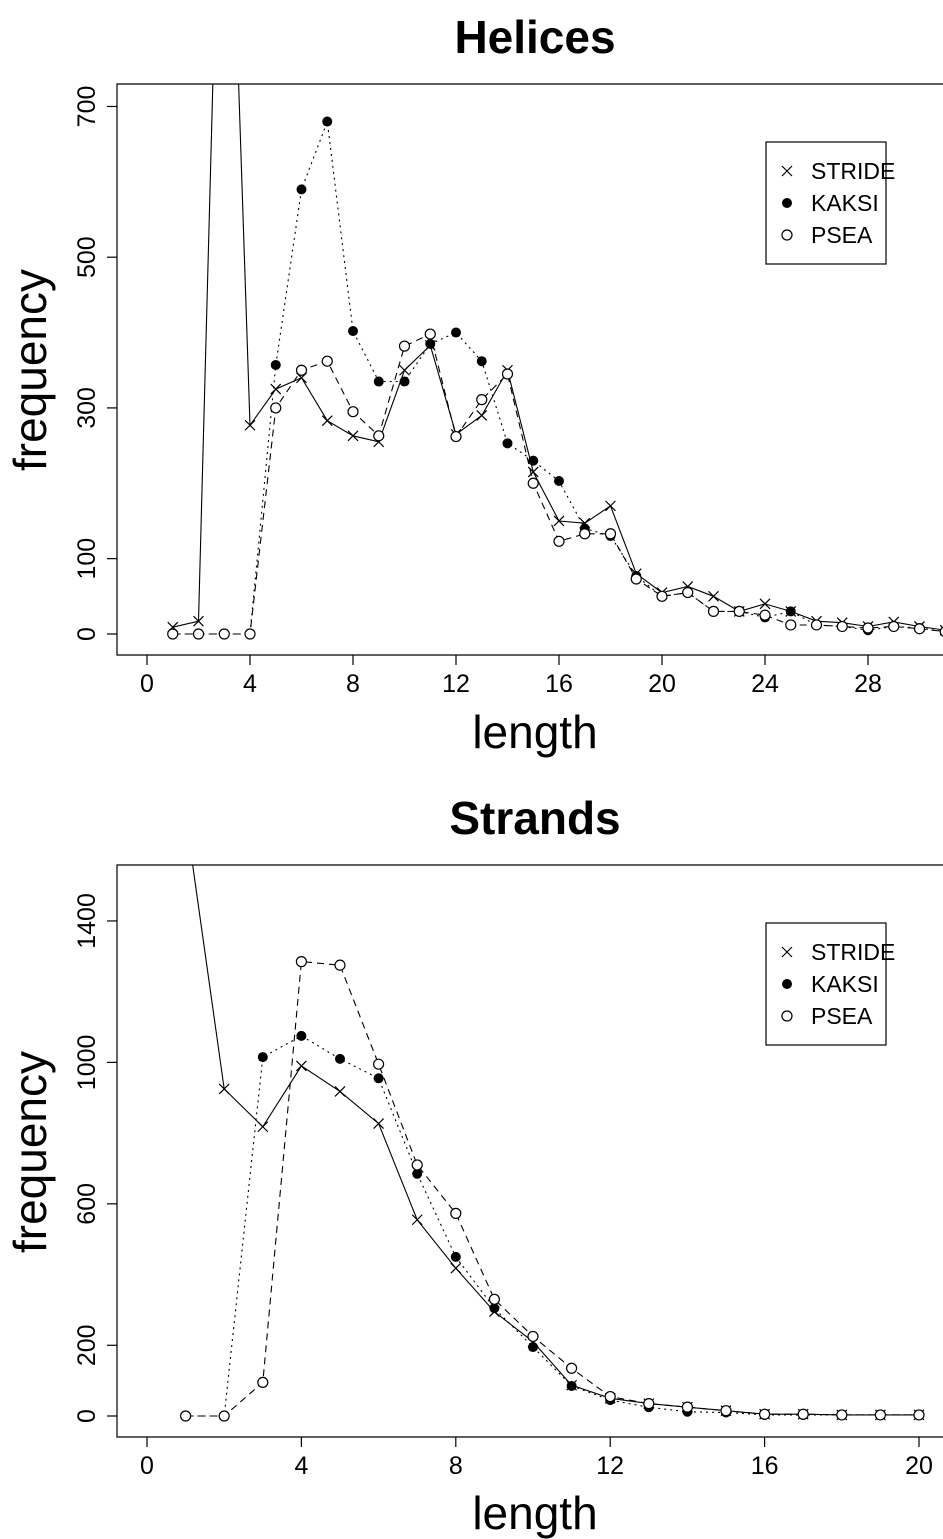  I want to click on x-tick-label: 28, so click(868, 684).